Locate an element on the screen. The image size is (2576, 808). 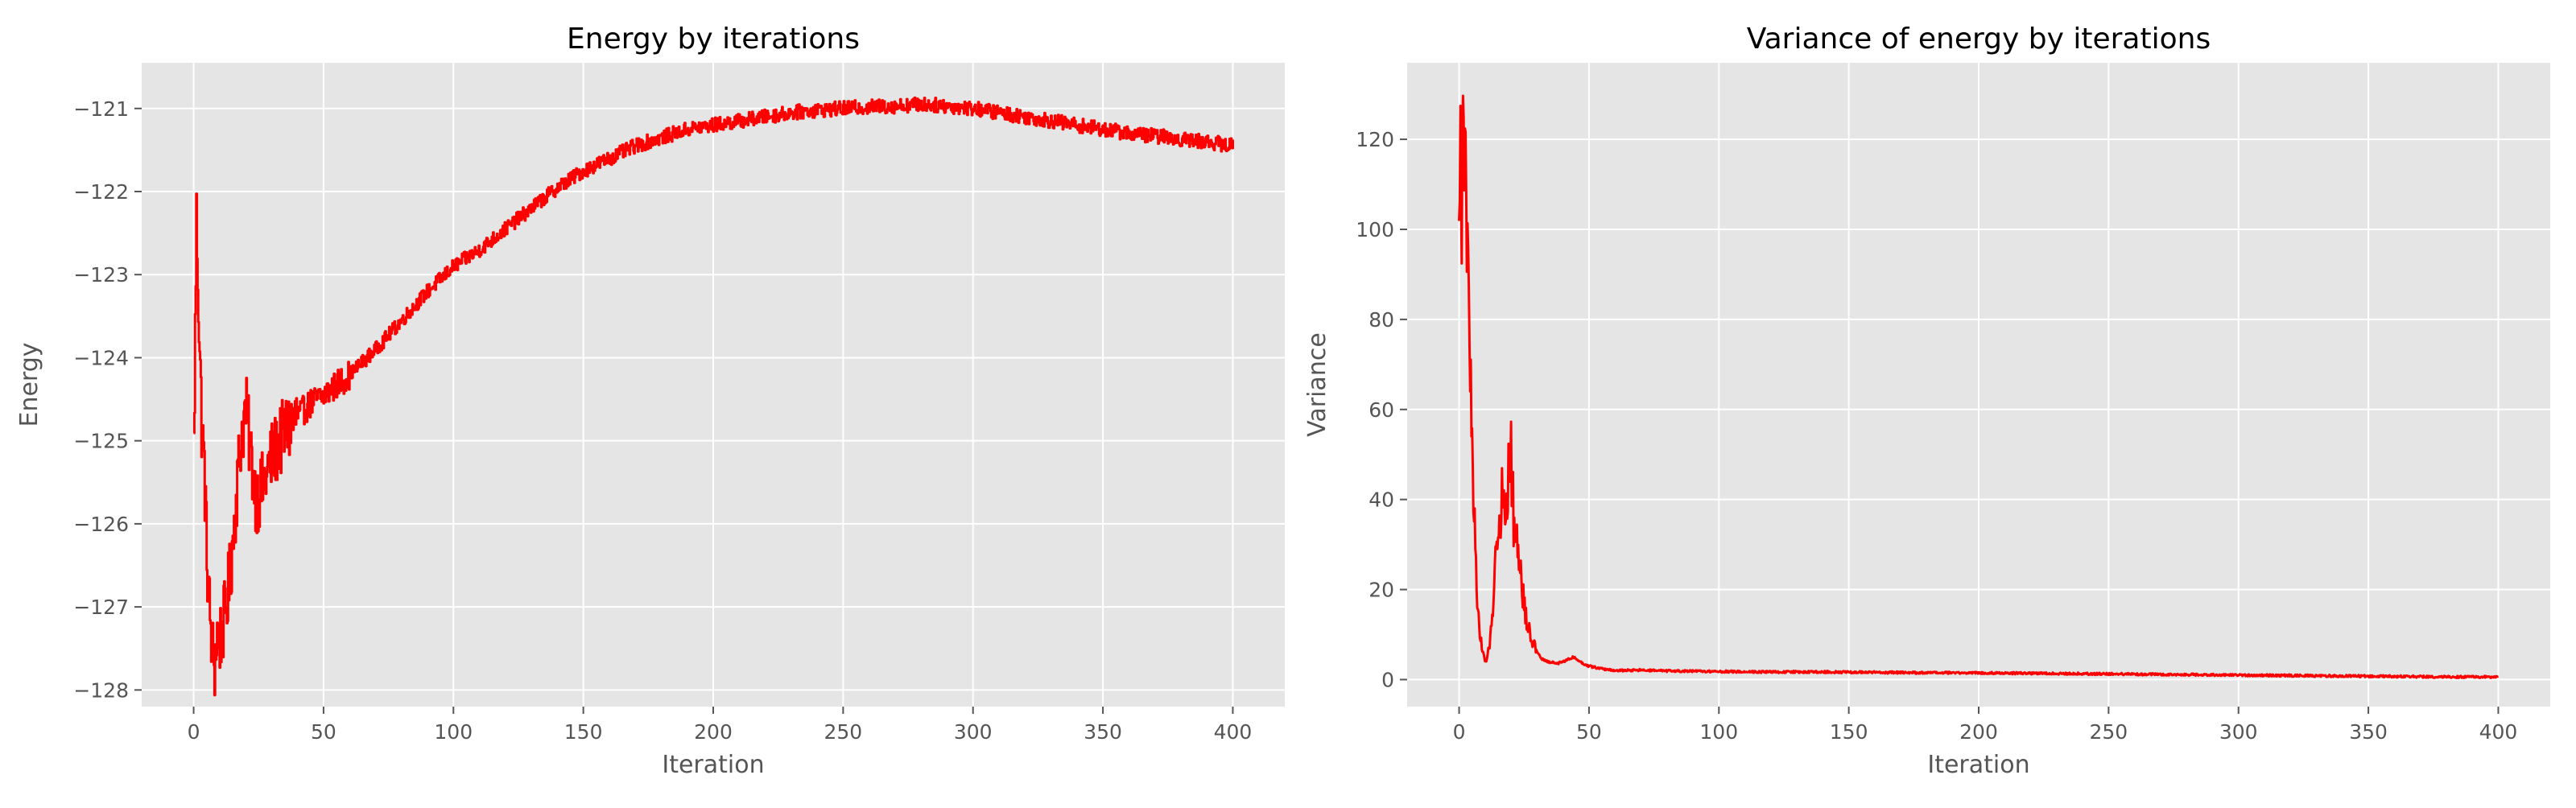
energy-x-tick-label: 0 is located at coordinates (194, 732).